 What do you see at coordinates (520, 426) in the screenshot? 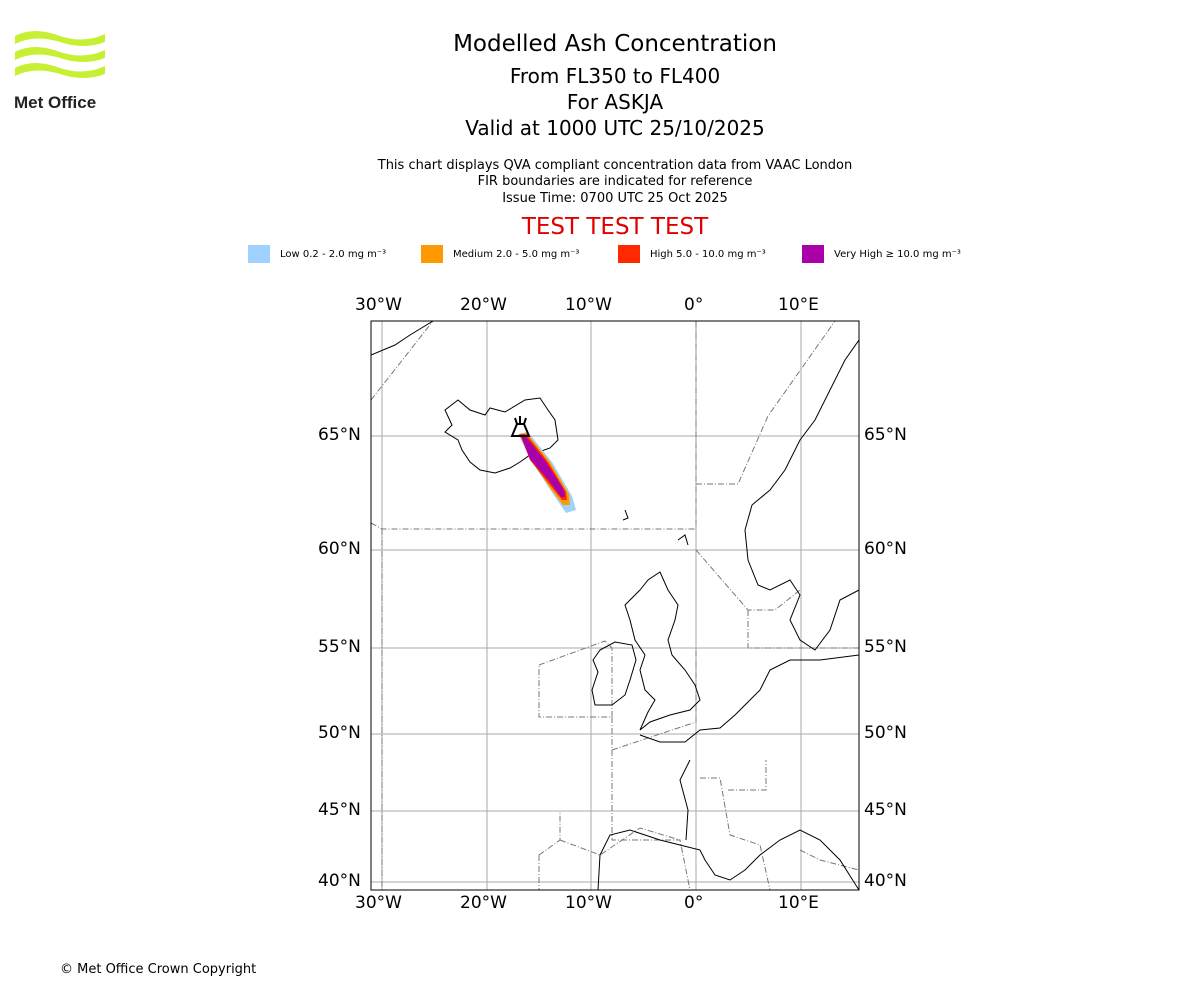
I see `volcano-icon` at bounding box center [520, 426].